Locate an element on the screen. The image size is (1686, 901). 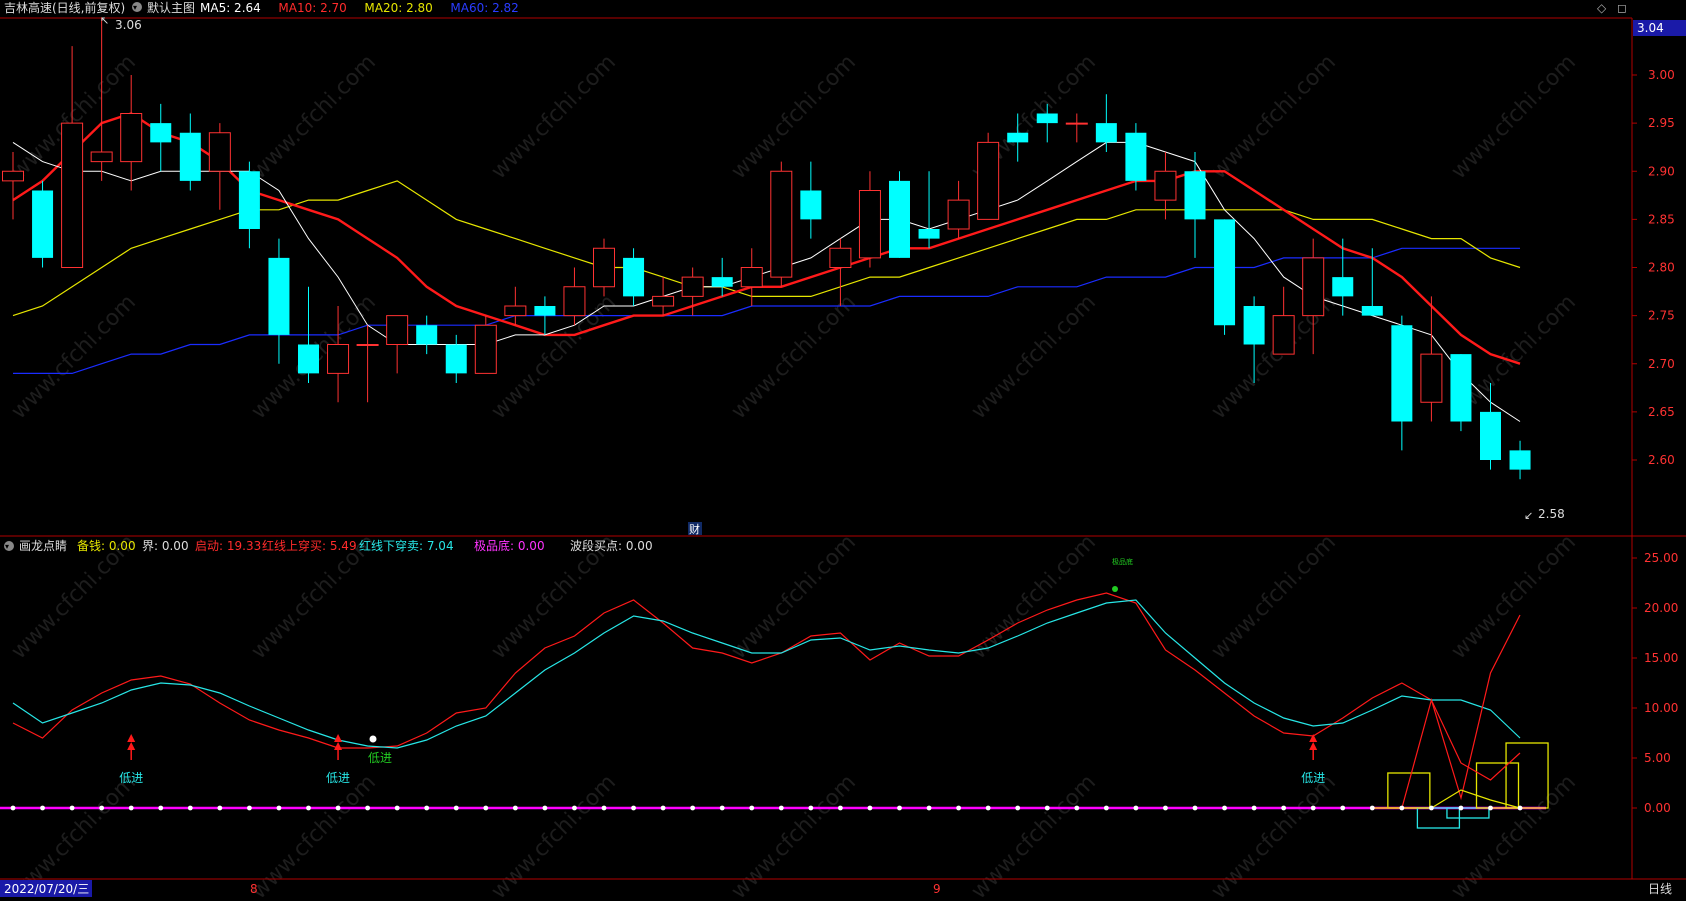
chart-menu-icon is located at coordinates (137, 7).